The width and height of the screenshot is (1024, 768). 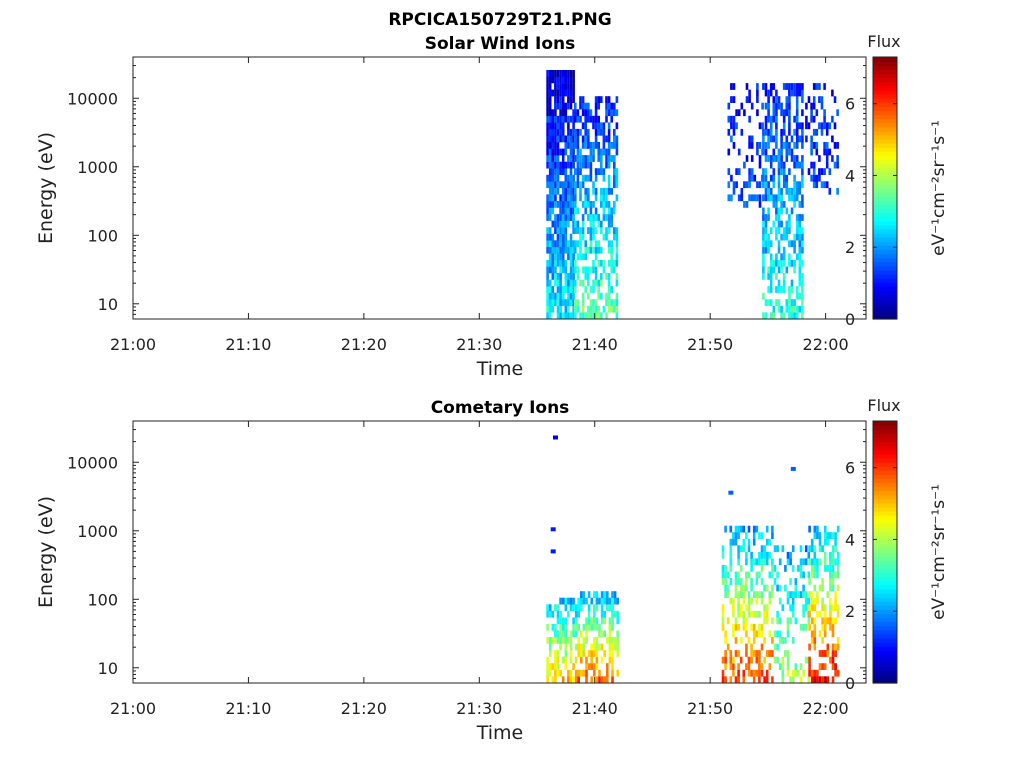 What do you see at coordinates (108, 304) in the screenshot?
I see `y-tick-label: 10` at bounding box center [108, 304].